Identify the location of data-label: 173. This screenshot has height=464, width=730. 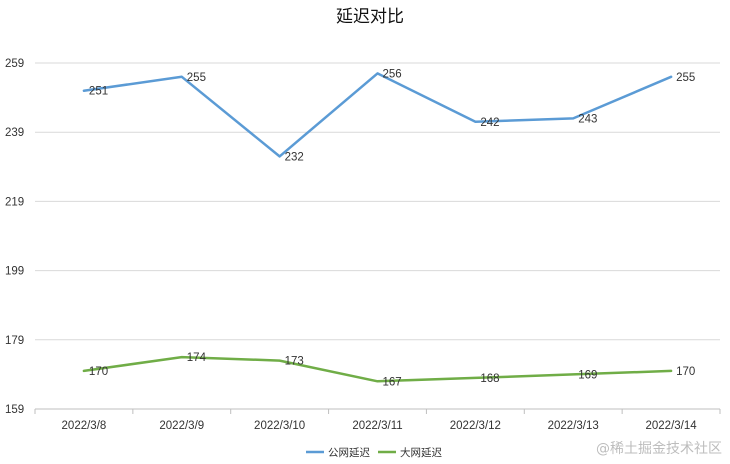
(294, 362).